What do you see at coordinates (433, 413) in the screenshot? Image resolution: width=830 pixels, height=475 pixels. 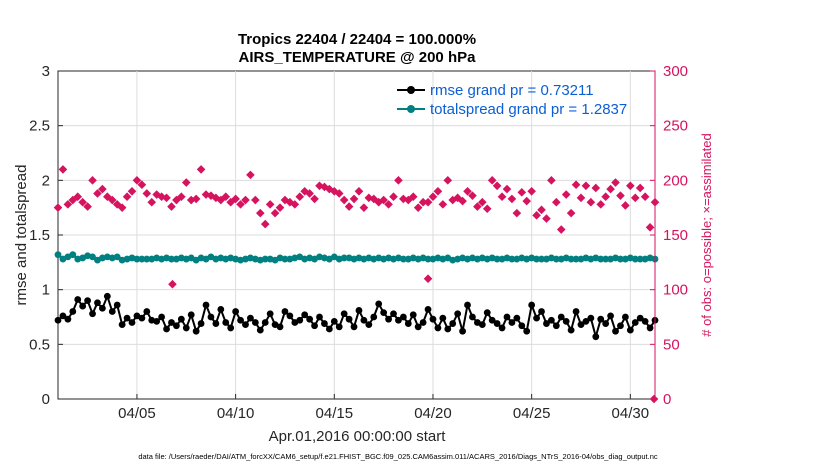 I see `x-tick-label-3: 04/20` at bounding box center [433, 413].